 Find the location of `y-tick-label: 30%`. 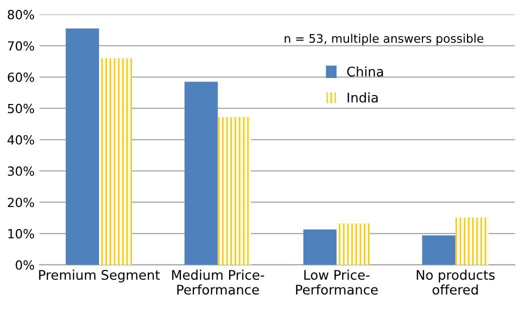

y-tick-label: 30% is located at coordinates (21, 171).